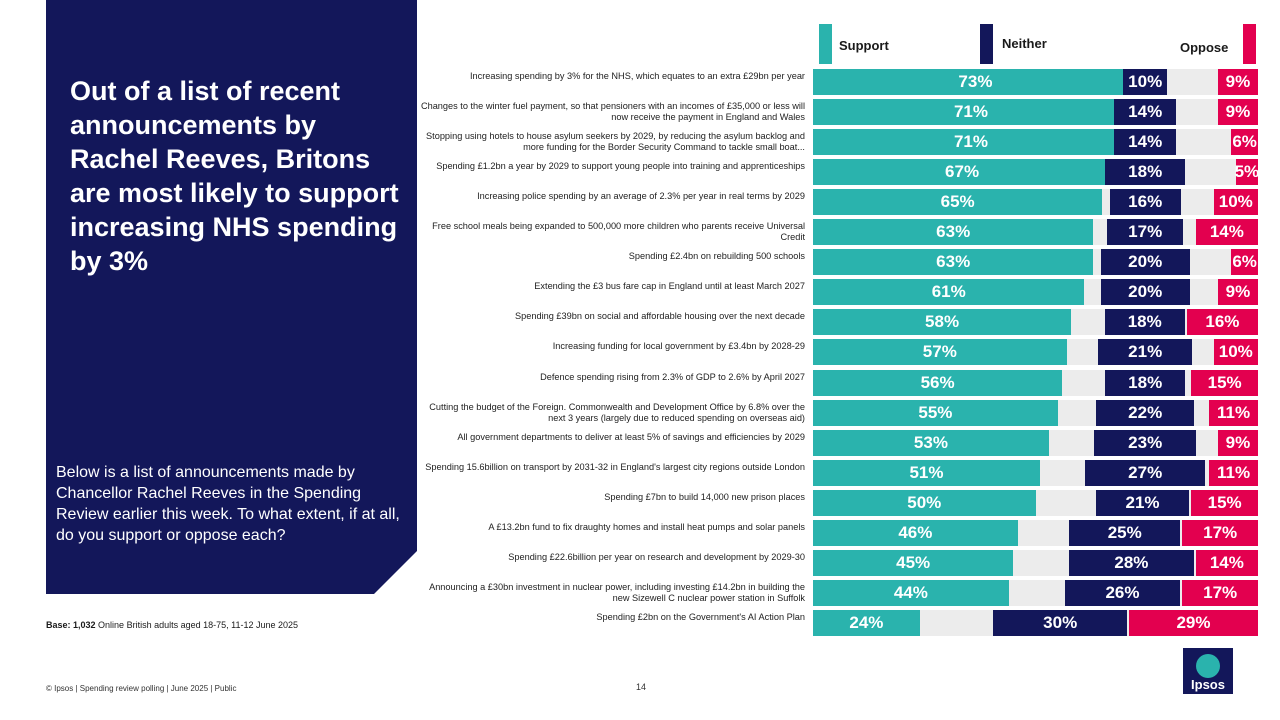 Image resolution: width=1280 pixels, height=720 pixels. What do you see at coordinates (949, 292) in the screenshot?
I see `support-bar: 61%` at bounding box center [949, 292].